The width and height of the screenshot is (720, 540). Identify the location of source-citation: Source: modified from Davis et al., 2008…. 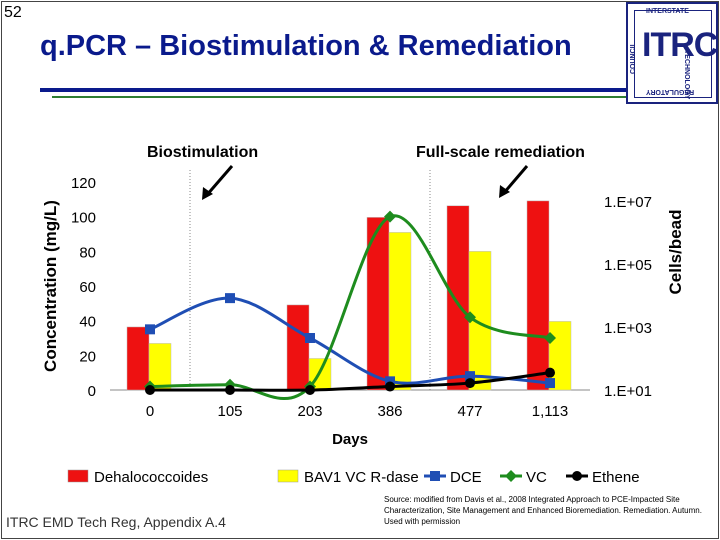
(543, 510).